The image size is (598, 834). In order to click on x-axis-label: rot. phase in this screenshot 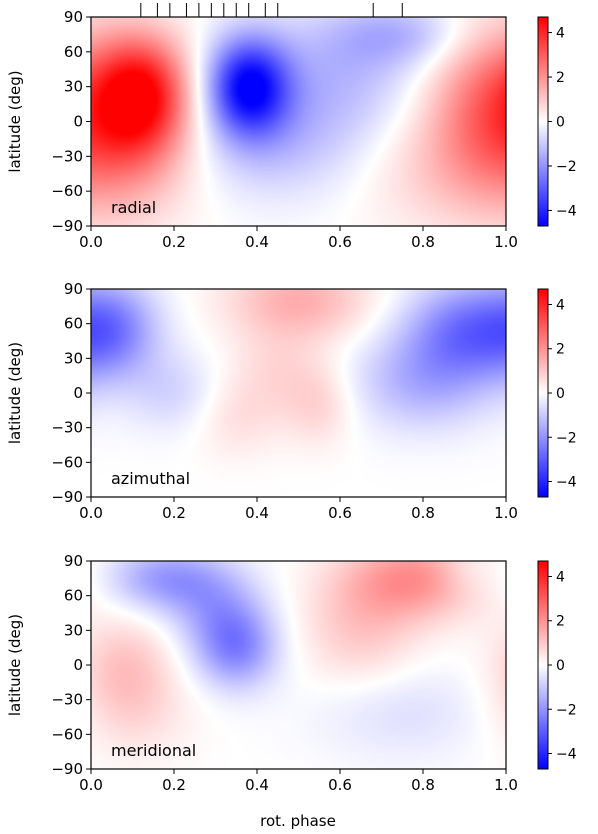, I will do `click(298, 821)`.